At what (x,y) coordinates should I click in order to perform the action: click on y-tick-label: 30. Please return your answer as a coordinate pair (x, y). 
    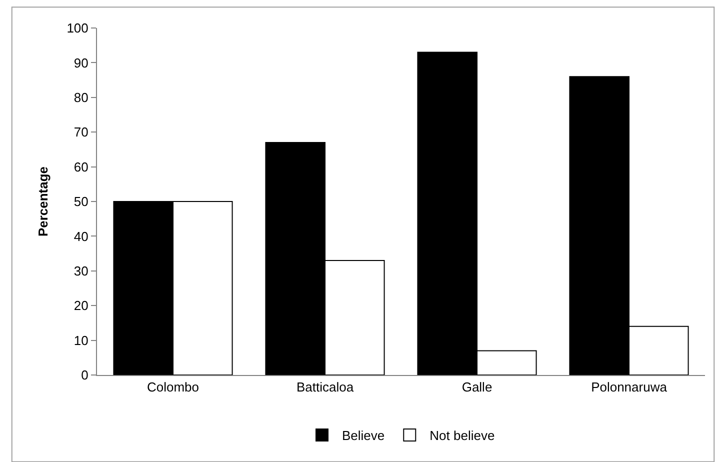
    Looking at the image, I should click on (81, 270).